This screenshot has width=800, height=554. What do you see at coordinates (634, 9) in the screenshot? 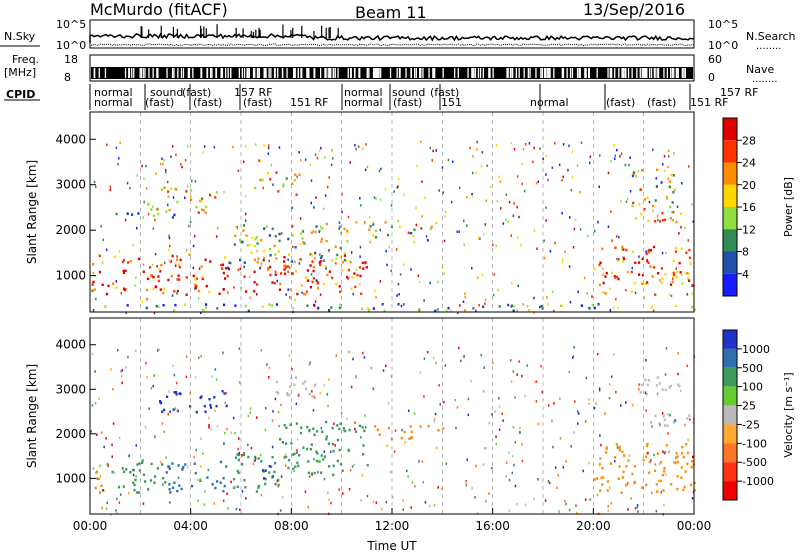
I see `date-label: 13/Sep/2016` at bounding box center [634, 9].